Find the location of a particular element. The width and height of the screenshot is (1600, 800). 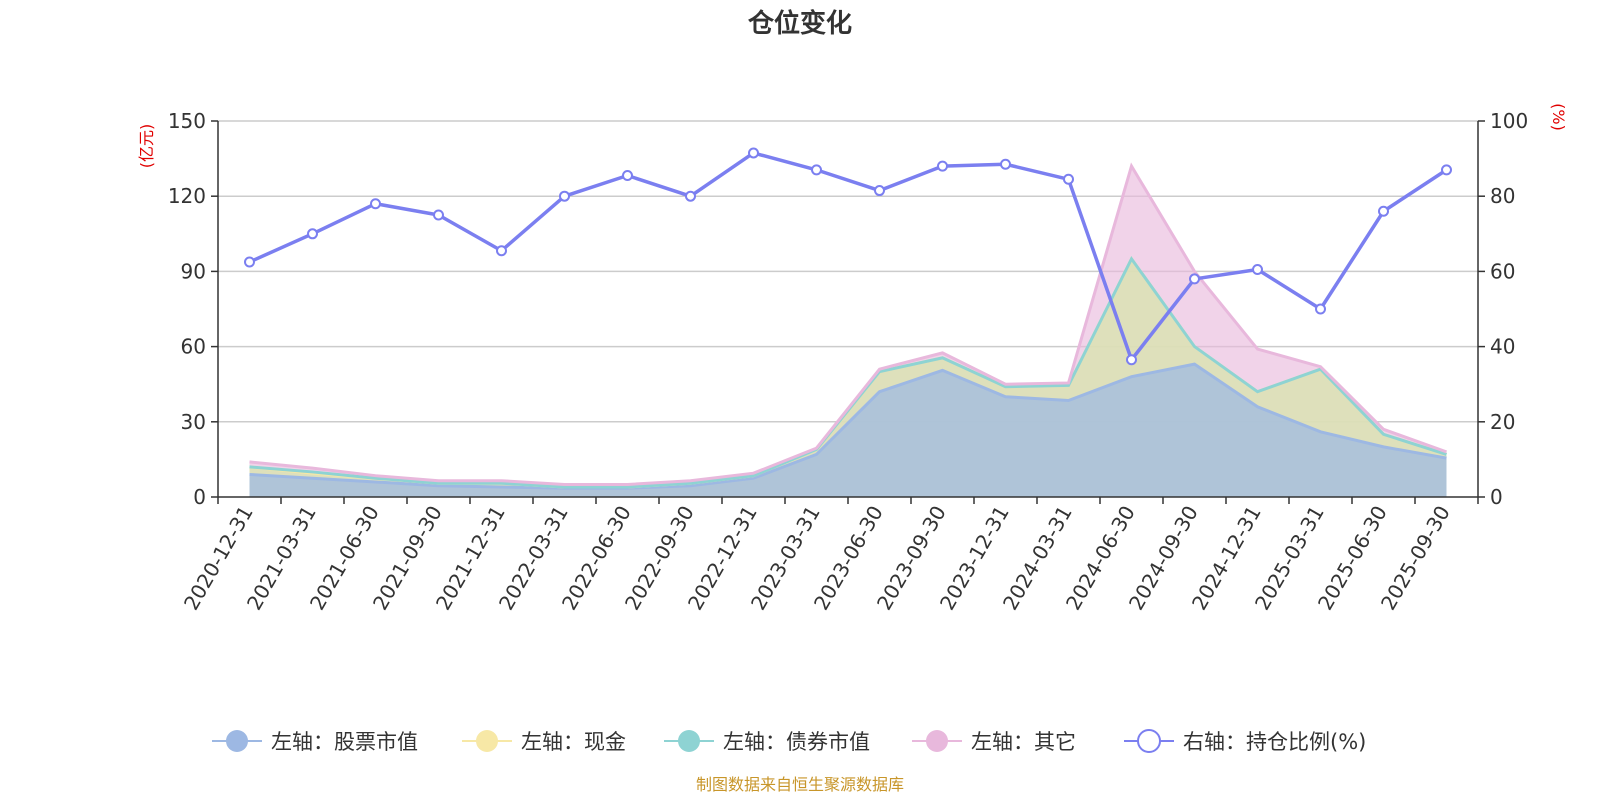

legend-label: 右轴：持仓比例(%) is located at coordinates (1274, 742).